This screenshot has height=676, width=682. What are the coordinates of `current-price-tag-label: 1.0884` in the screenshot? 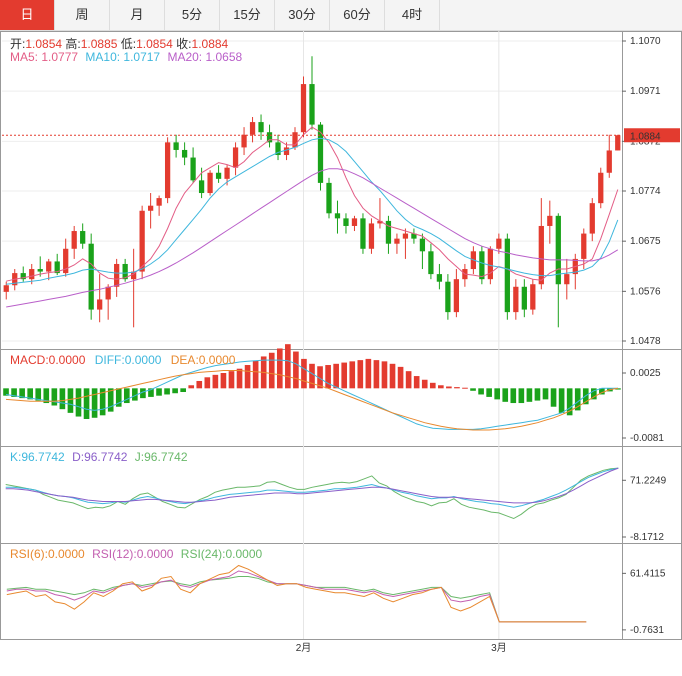 It's located at (645, 136).